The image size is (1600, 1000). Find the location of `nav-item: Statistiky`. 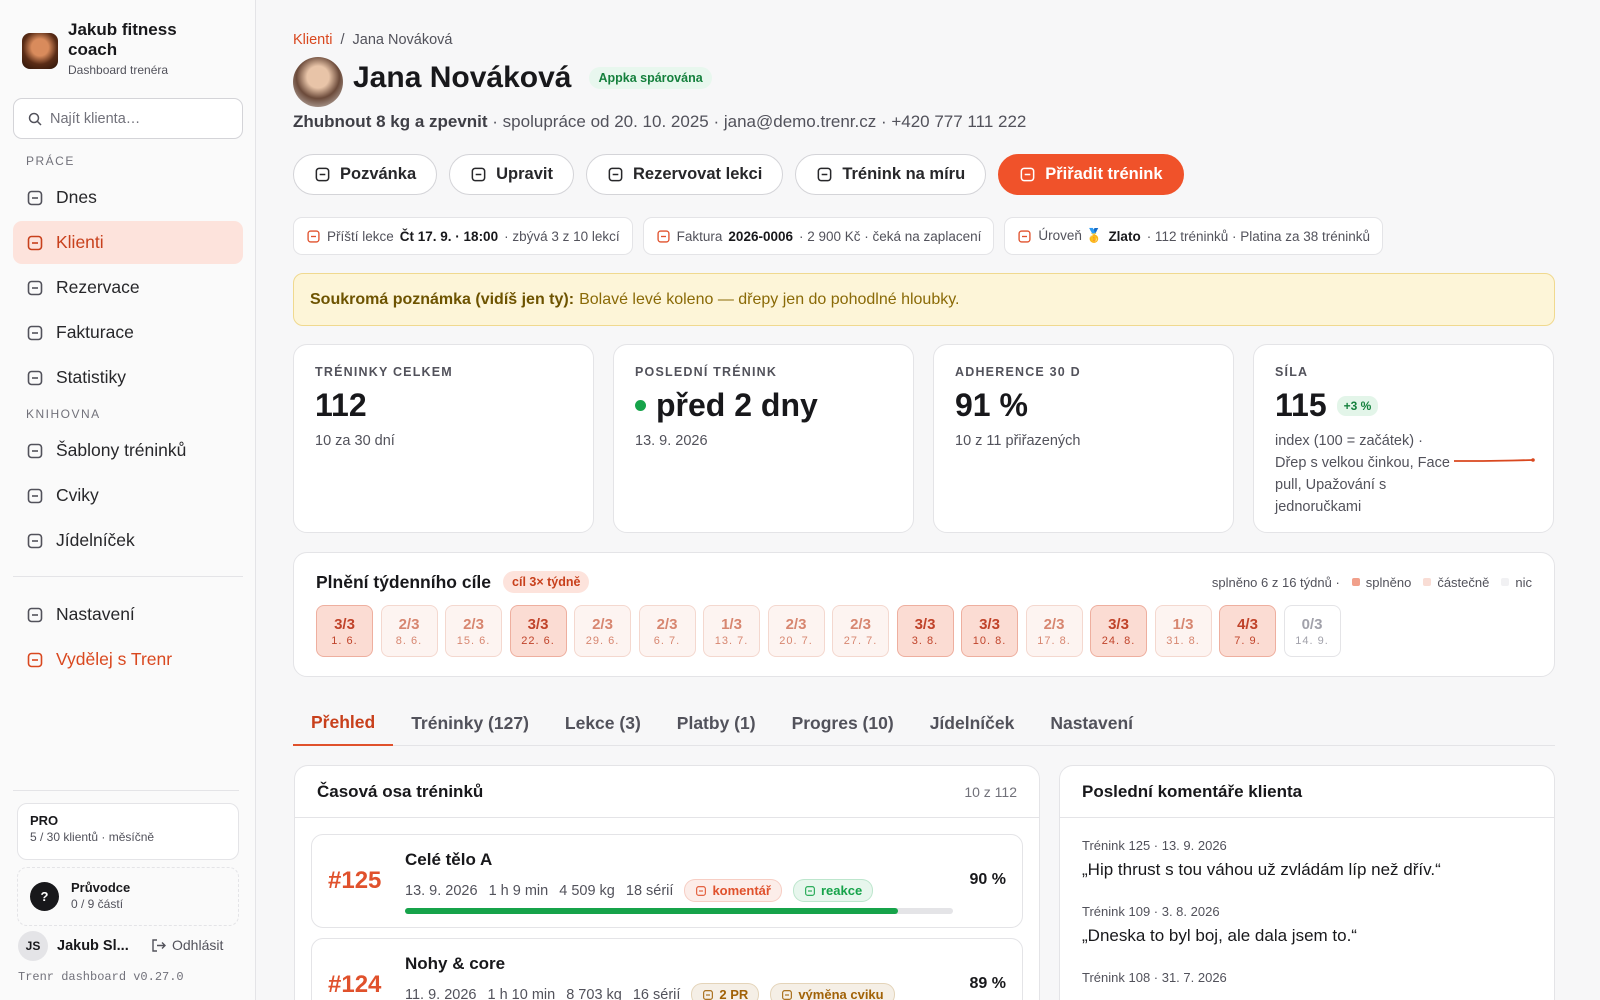

nav-item: Statistiky is located at coordinates (128, 377).